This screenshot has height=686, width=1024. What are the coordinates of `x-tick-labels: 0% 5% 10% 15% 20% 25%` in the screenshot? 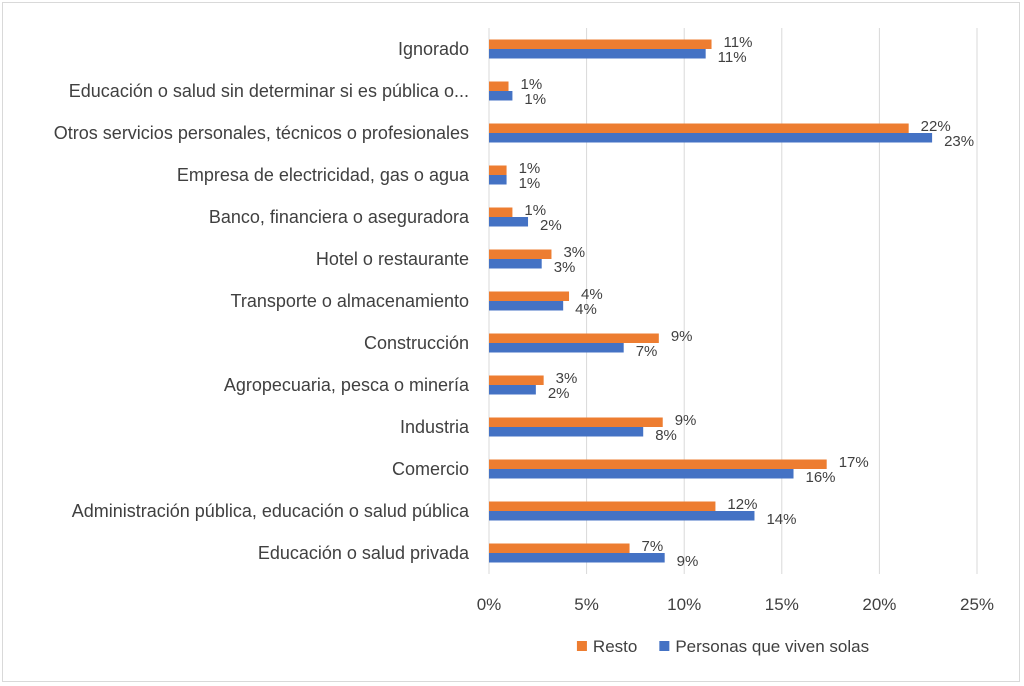 It's located at (735, 604).